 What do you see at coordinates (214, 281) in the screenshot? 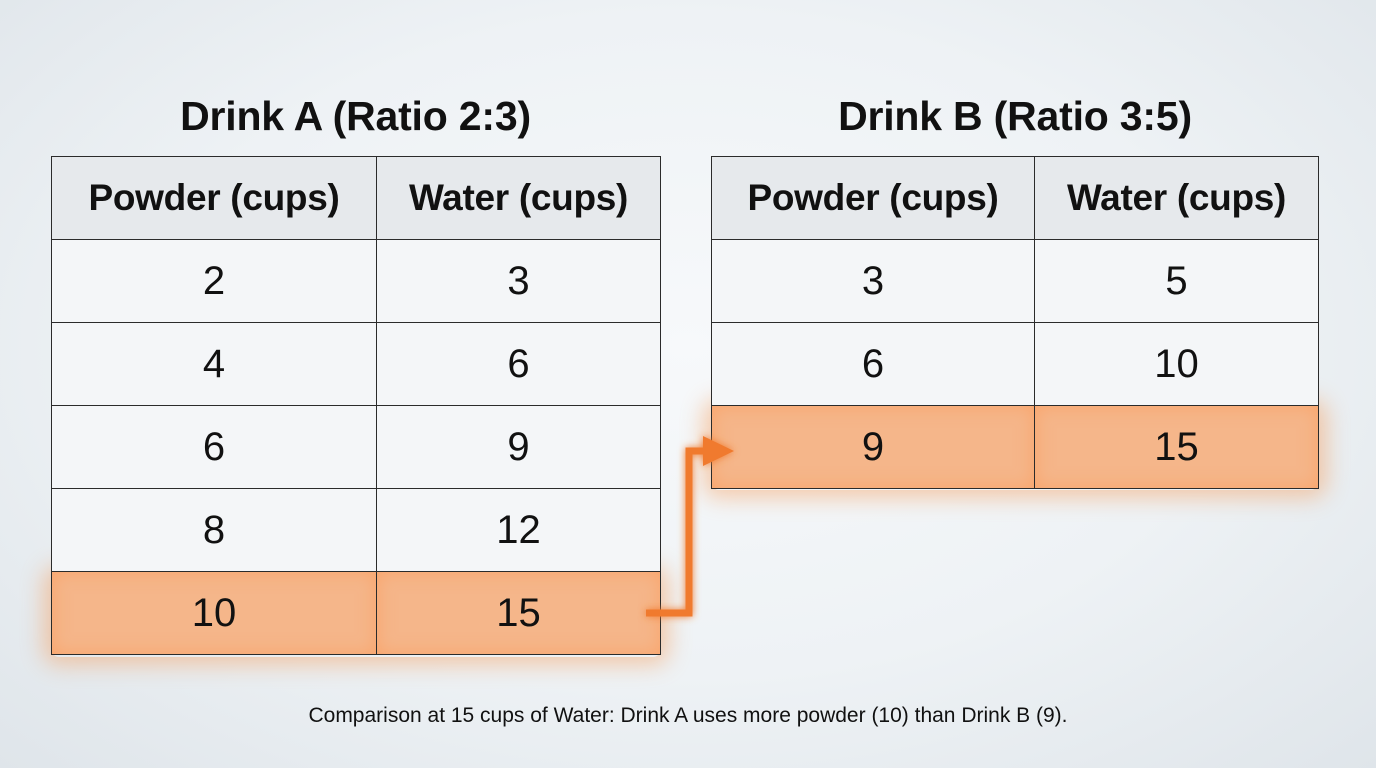
I see `drink-a-powder-cell: 2` at bounding box center [214, 281].